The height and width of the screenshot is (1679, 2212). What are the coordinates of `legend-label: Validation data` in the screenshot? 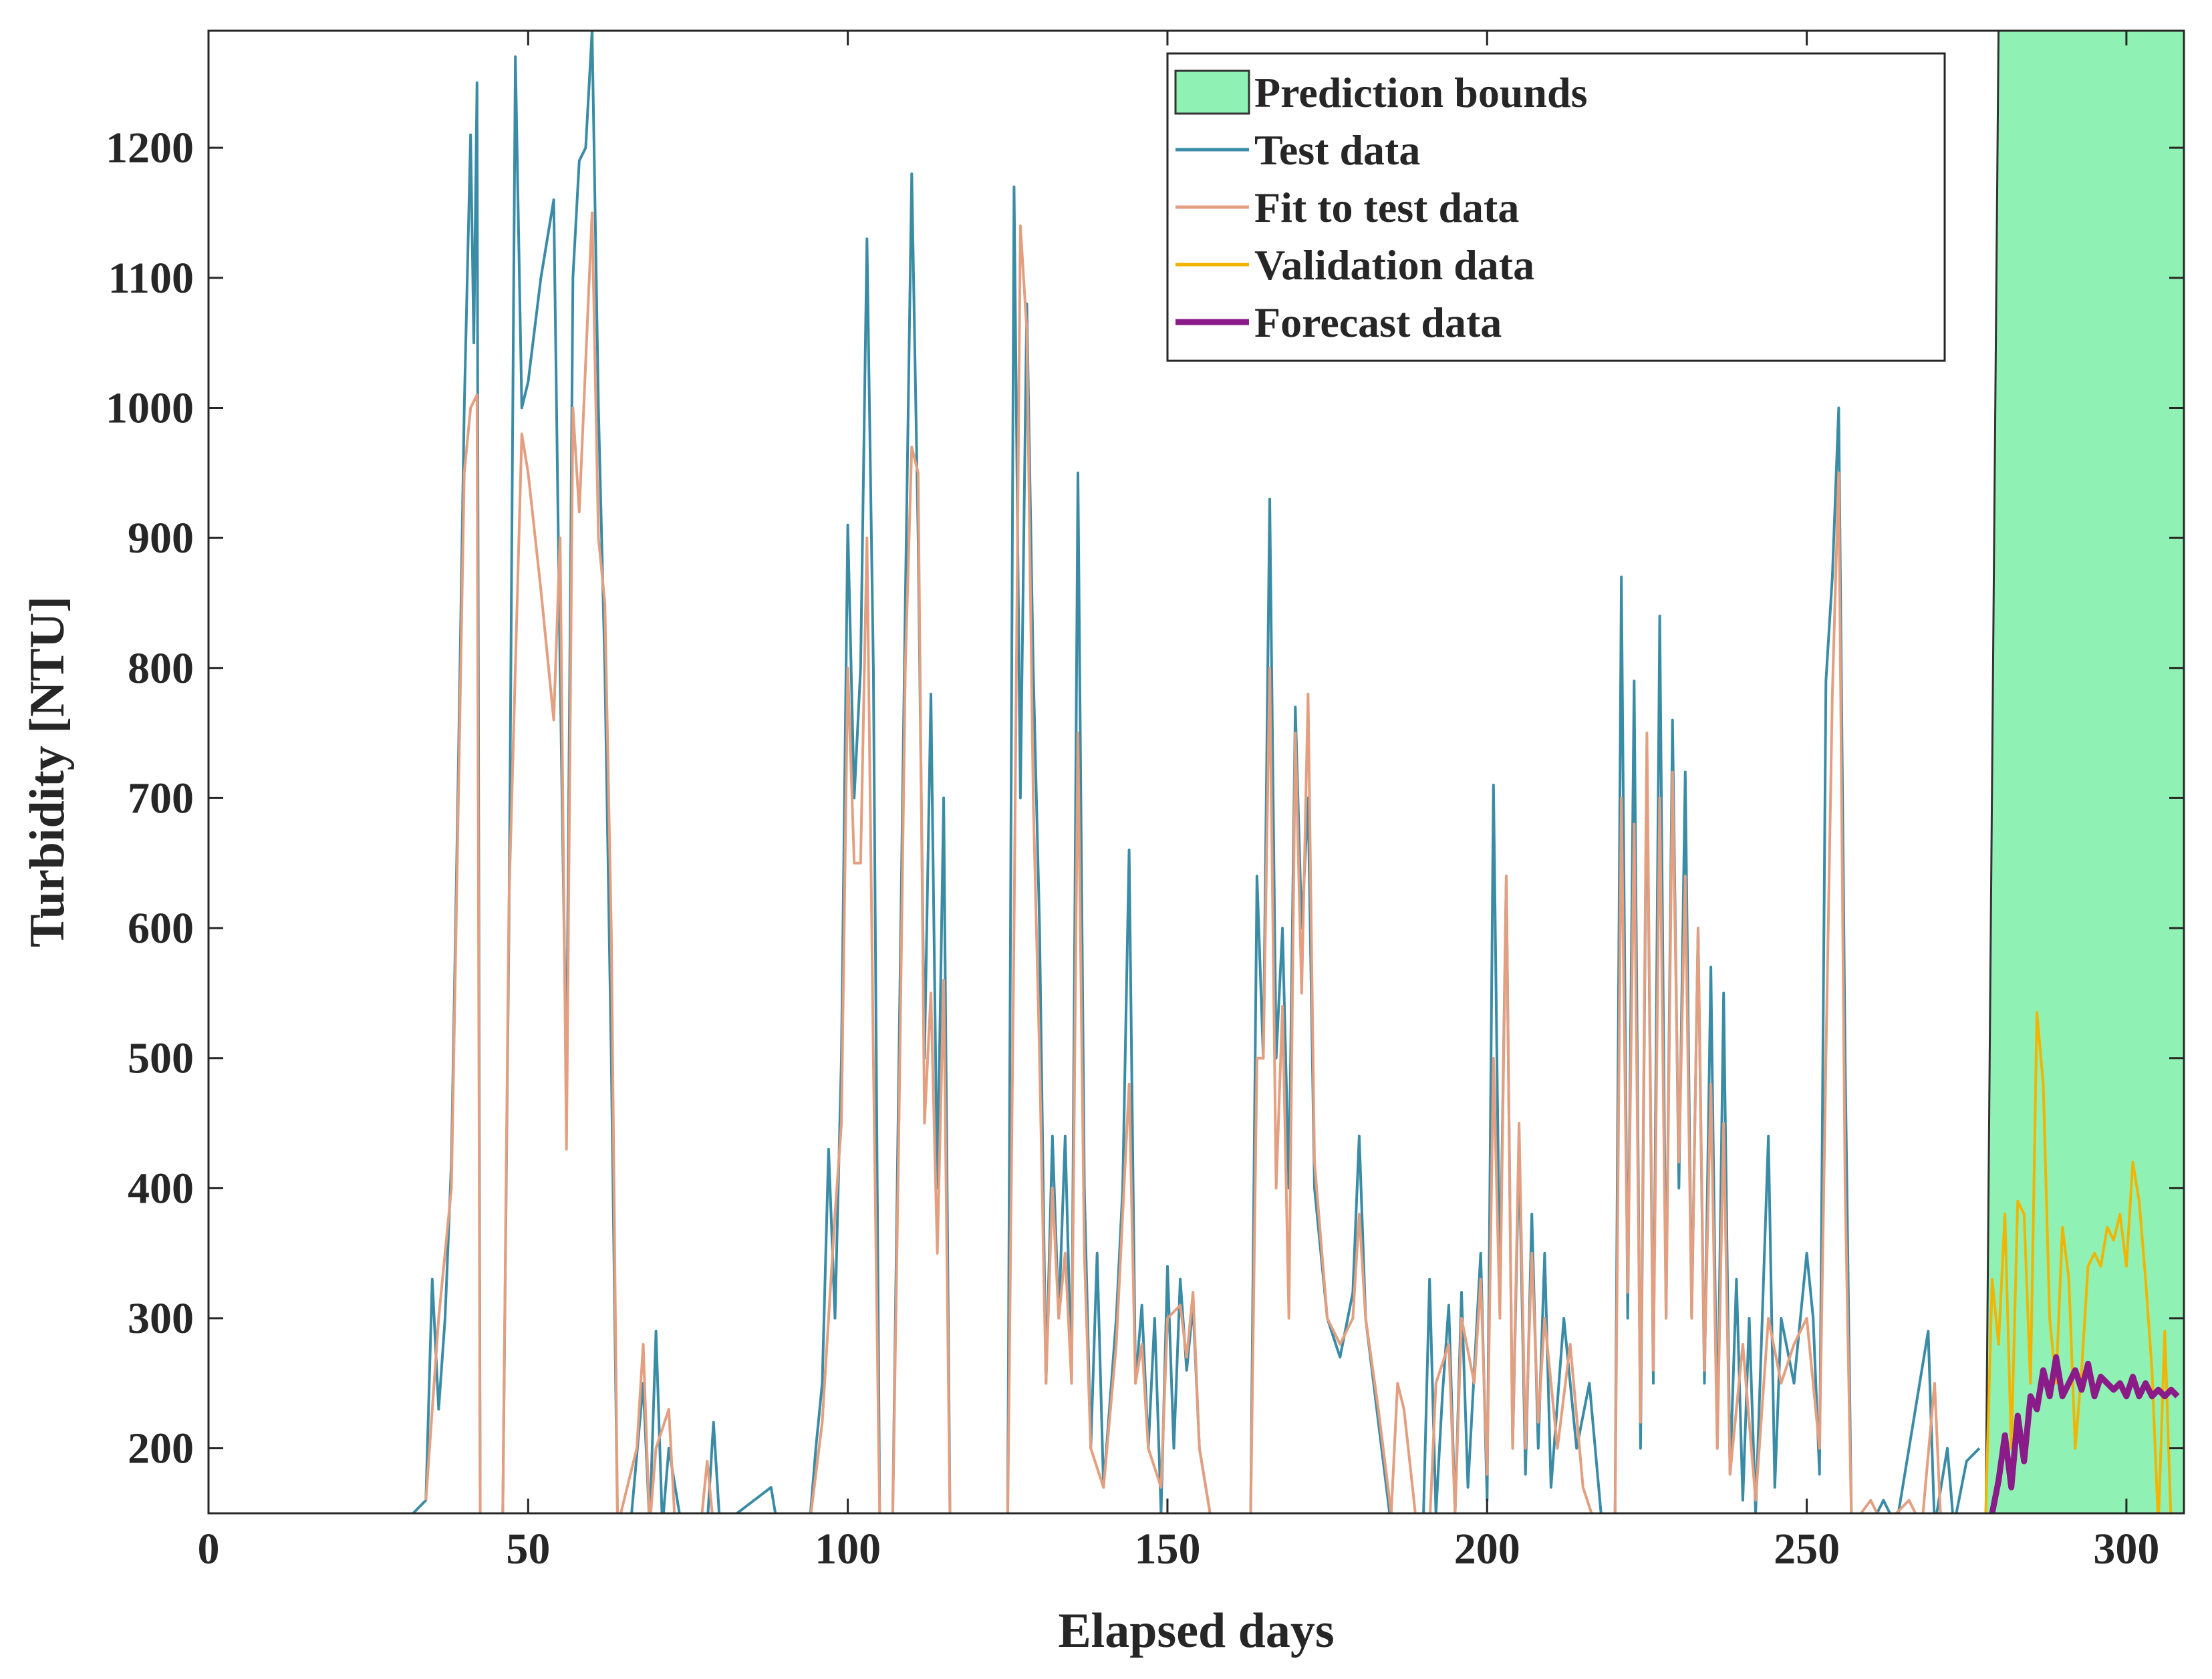 It's located at (1394, 265).